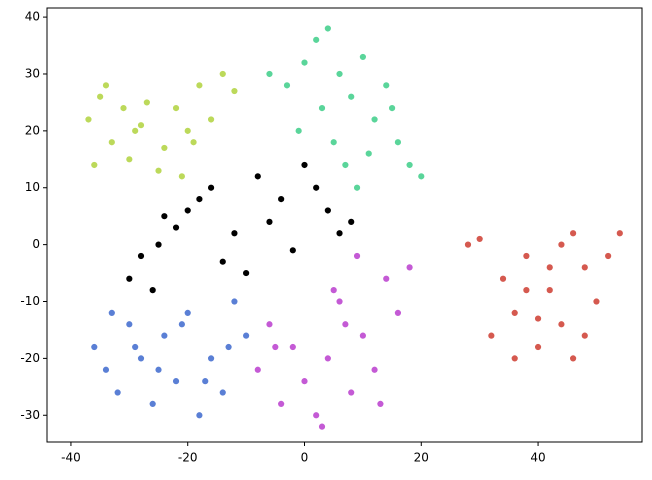 This screenshot has height=480, width=652. Describe the element at coordinates (30, 301) in the screenshot. I see `y-tick-label: -10` at that location.